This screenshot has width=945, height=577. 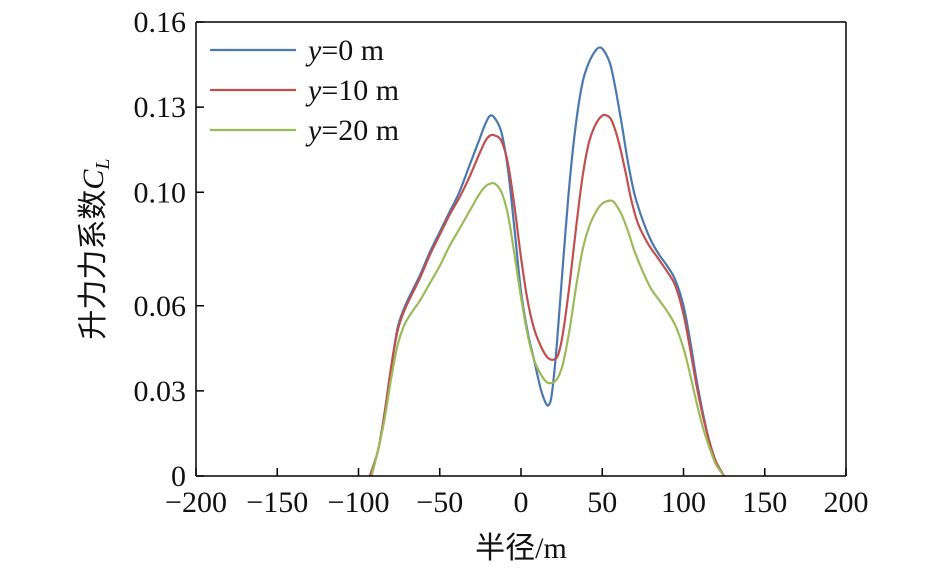 I want to click on x-tick-label: 150, so click(x=764, y=502).